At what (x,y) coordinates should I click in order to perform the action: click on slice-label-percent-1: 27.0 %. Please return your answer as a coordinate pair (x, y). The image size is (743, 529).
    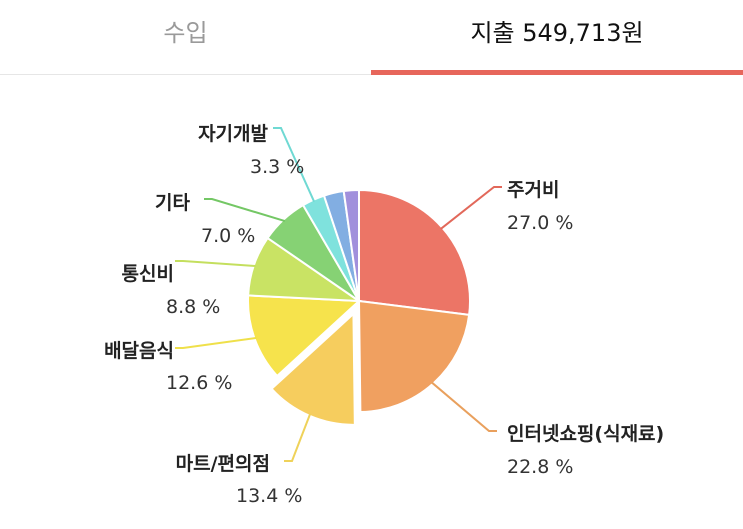
    Looking at the image, I should click on (540, 223).